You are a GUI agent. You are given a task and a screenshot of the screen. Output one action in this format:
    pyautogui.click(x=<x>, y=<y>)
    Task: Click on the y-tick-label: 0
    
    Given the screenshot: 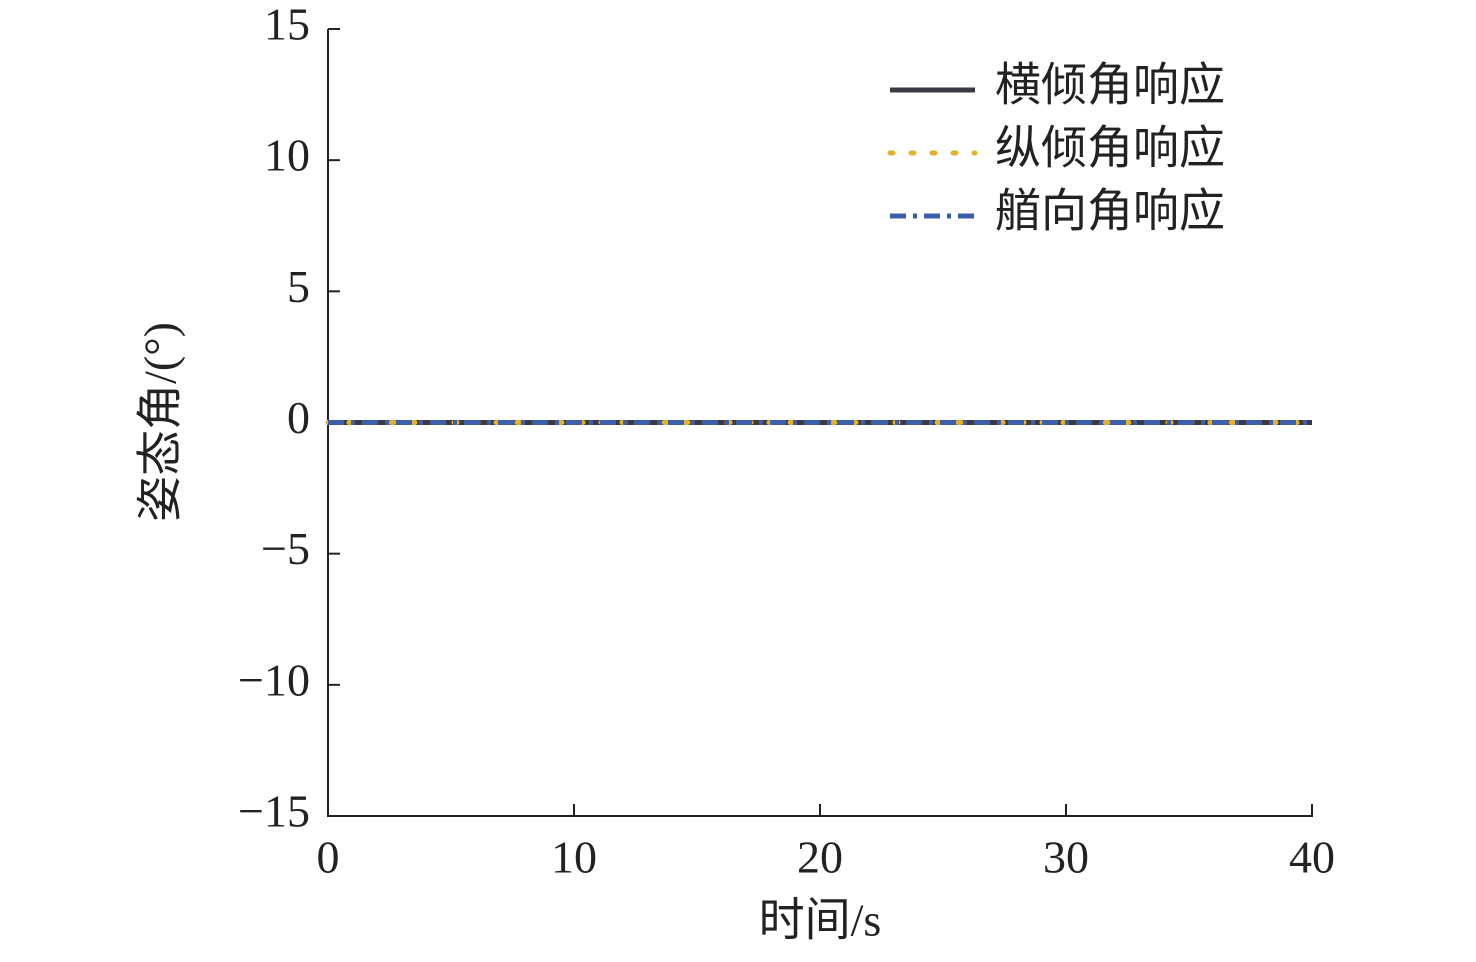 What is the action you would take?
    pyautogui.click(x=298, y=417)
    